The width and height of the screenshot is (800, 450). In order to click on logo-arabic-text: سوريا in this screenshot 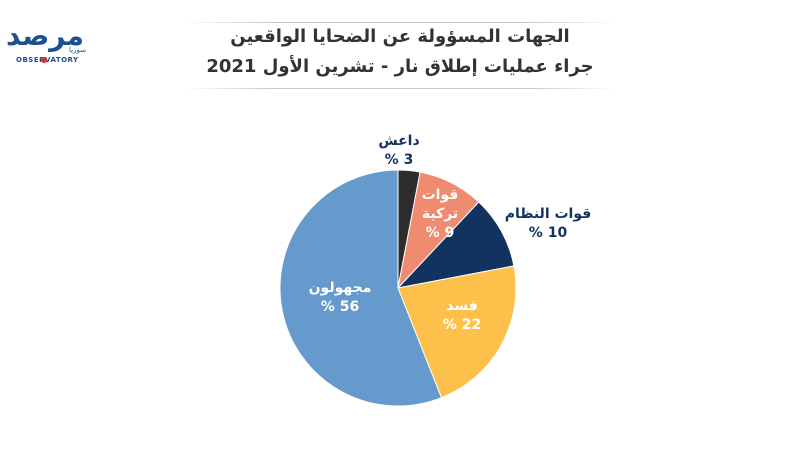, I will do `click(77, 50)`.